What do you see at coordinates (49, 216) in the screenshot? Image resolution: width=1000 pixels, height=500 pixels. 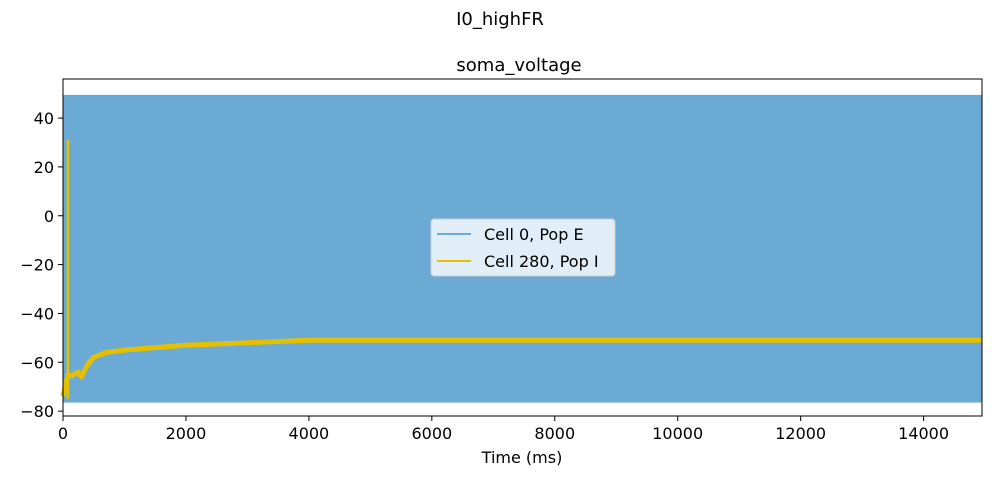 I see `y-tick-label: 0` at bounding box center [49, 216].